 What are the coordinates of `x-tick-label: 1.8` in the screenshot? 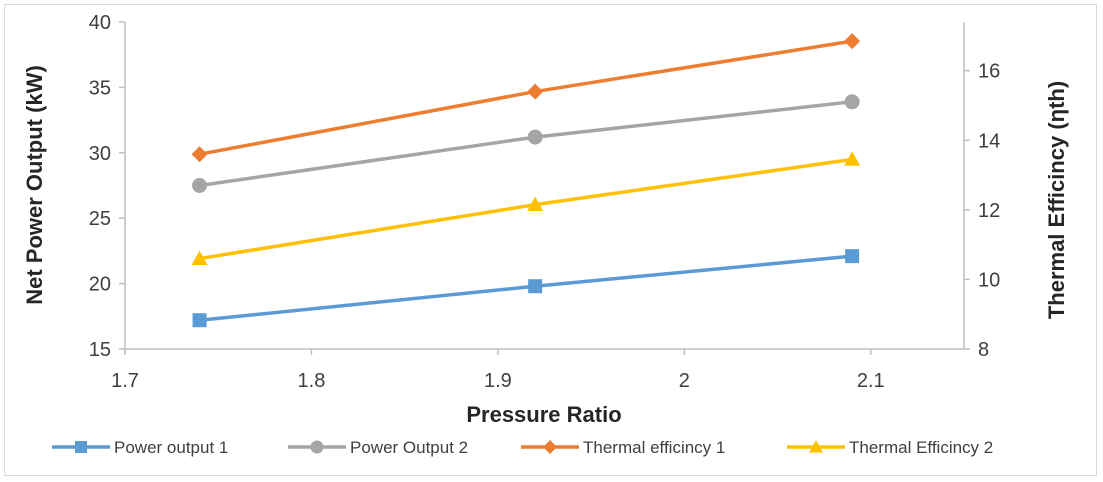 It's located at (312, 381).